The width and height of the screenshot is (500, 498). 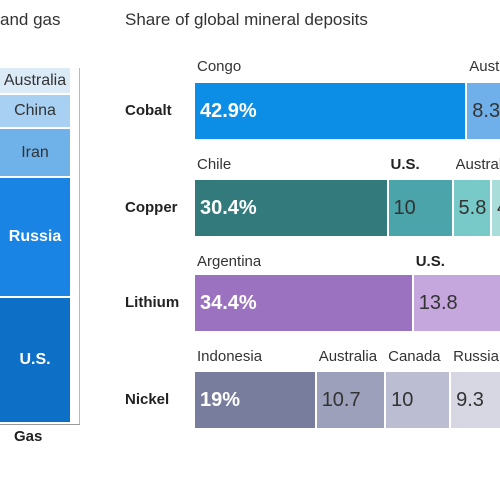 I want to click on bar-cobalt-1: 8.3, so click(x=483, y=111).